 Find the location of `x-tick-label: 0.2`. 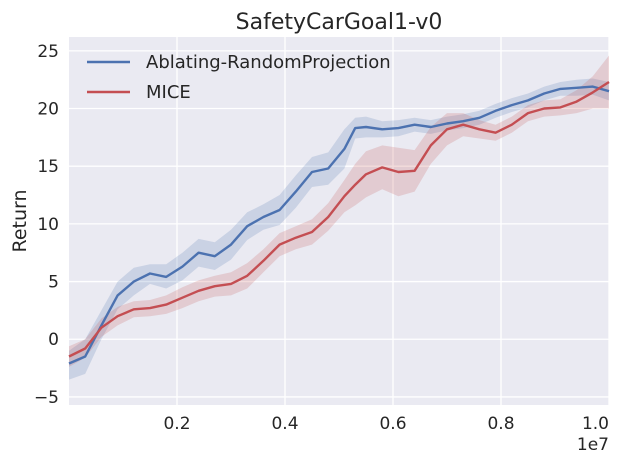

x-tick-label: 0.2 is located at coordinates (176, 424).